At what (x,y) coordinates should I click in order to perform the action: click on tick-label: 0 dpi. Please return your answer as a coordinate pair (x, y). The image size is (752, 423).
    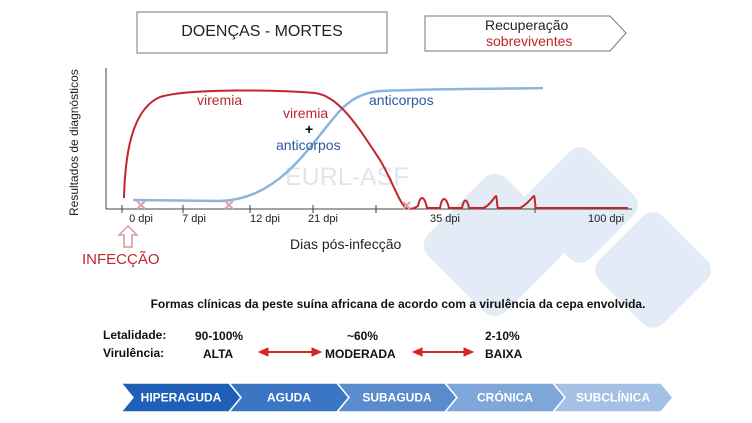
    Looking at the image, I should click on (141, 219).